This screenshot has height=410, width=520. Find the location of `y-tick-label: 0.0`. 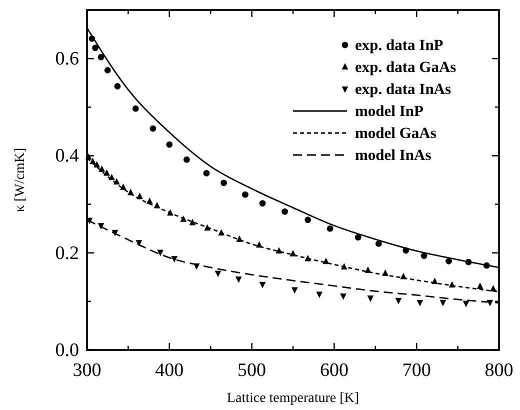

y-tick-label: 0.0 is located at coordinates (67, 350).